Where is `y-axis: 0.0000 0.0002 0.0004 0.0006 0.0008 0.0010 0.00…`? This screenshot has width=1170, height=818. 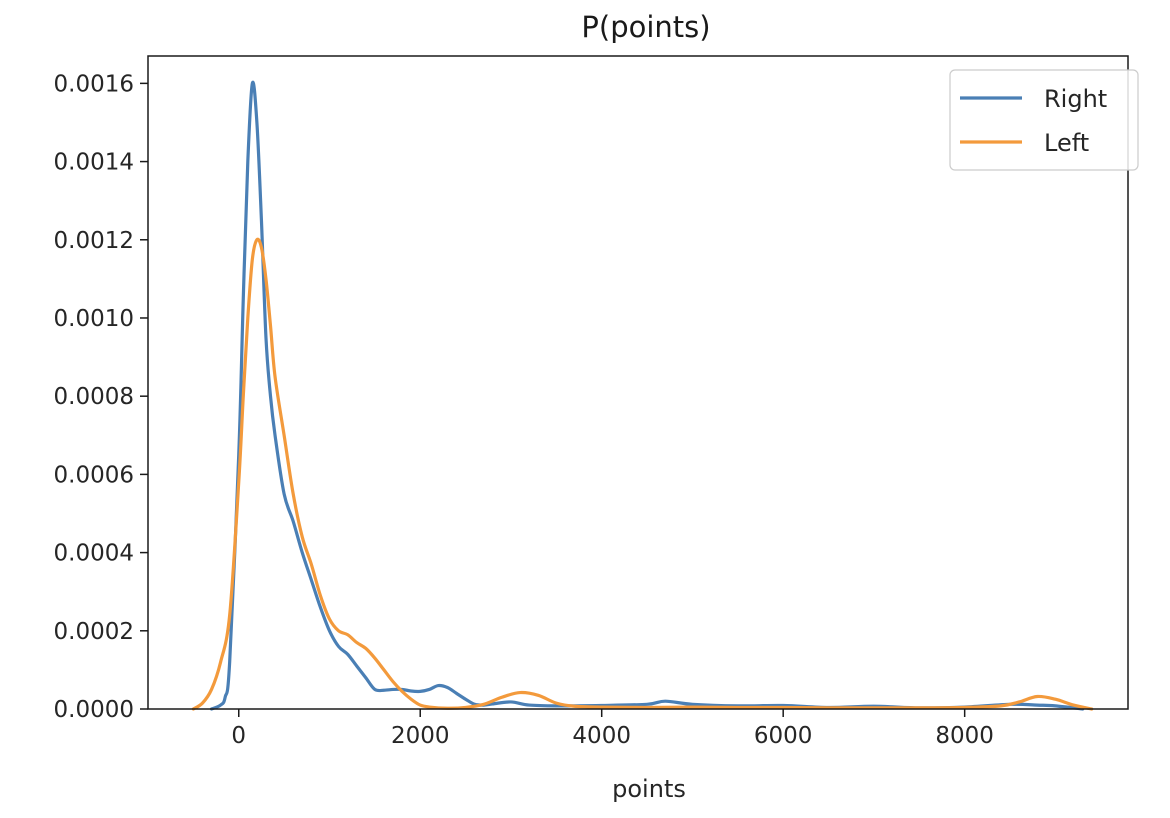 y-axis: 0.0000 0.0002 0.0004 0.0006 0.0008 0.0010 0.00… is located at coordinates (101, 397).